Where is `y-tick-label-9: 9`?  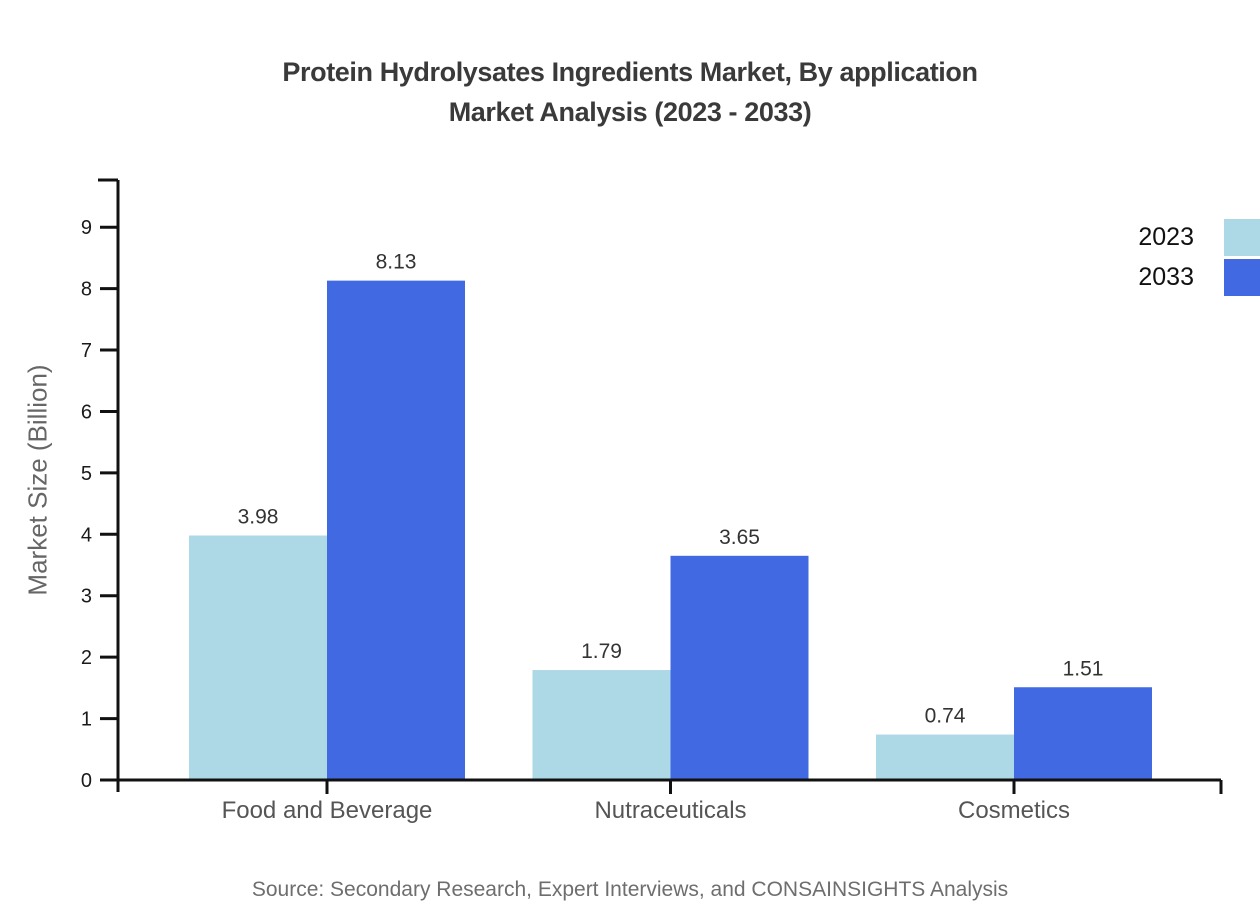 y-tick-label-9: 9 is located at coordinates (86, 228).